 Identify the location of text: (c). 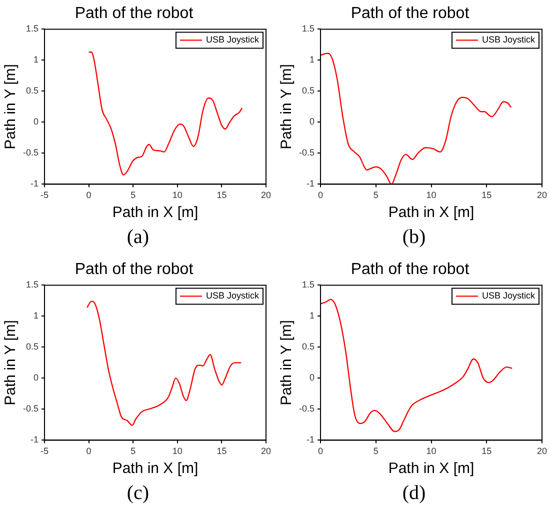
(138, 493).